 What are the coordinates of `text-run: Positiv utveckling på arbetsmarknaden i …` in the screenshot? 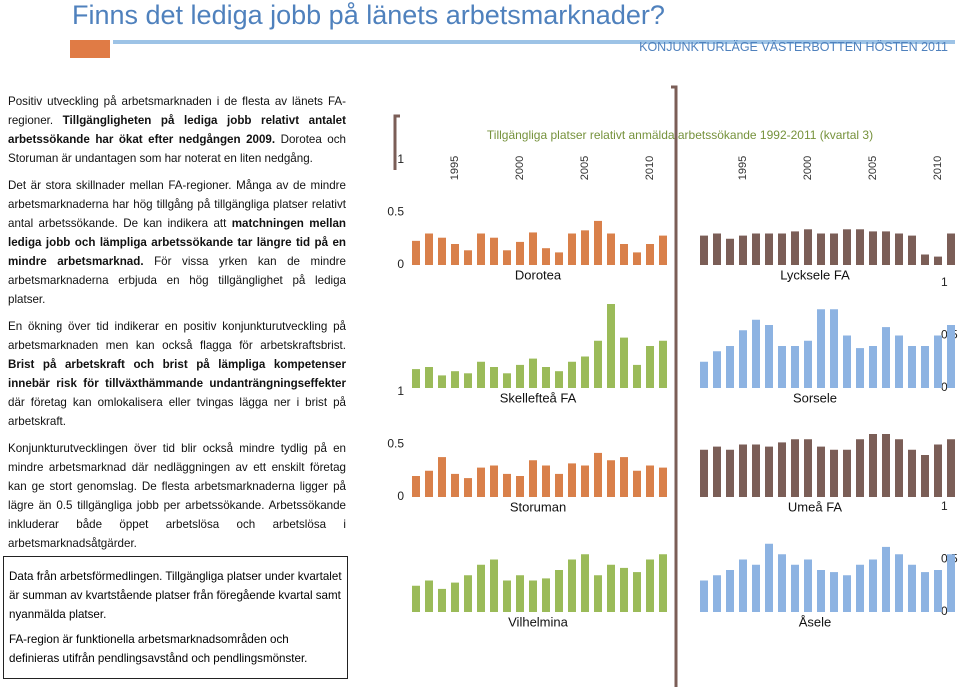 It's located at (177, 111).